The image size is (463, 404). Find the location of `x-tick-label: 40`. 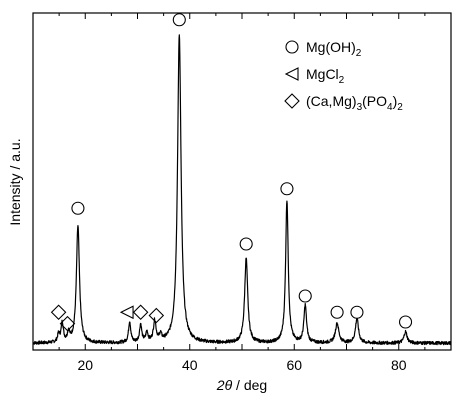

x-tick-label: 40 is located at coordinates (190, 365).